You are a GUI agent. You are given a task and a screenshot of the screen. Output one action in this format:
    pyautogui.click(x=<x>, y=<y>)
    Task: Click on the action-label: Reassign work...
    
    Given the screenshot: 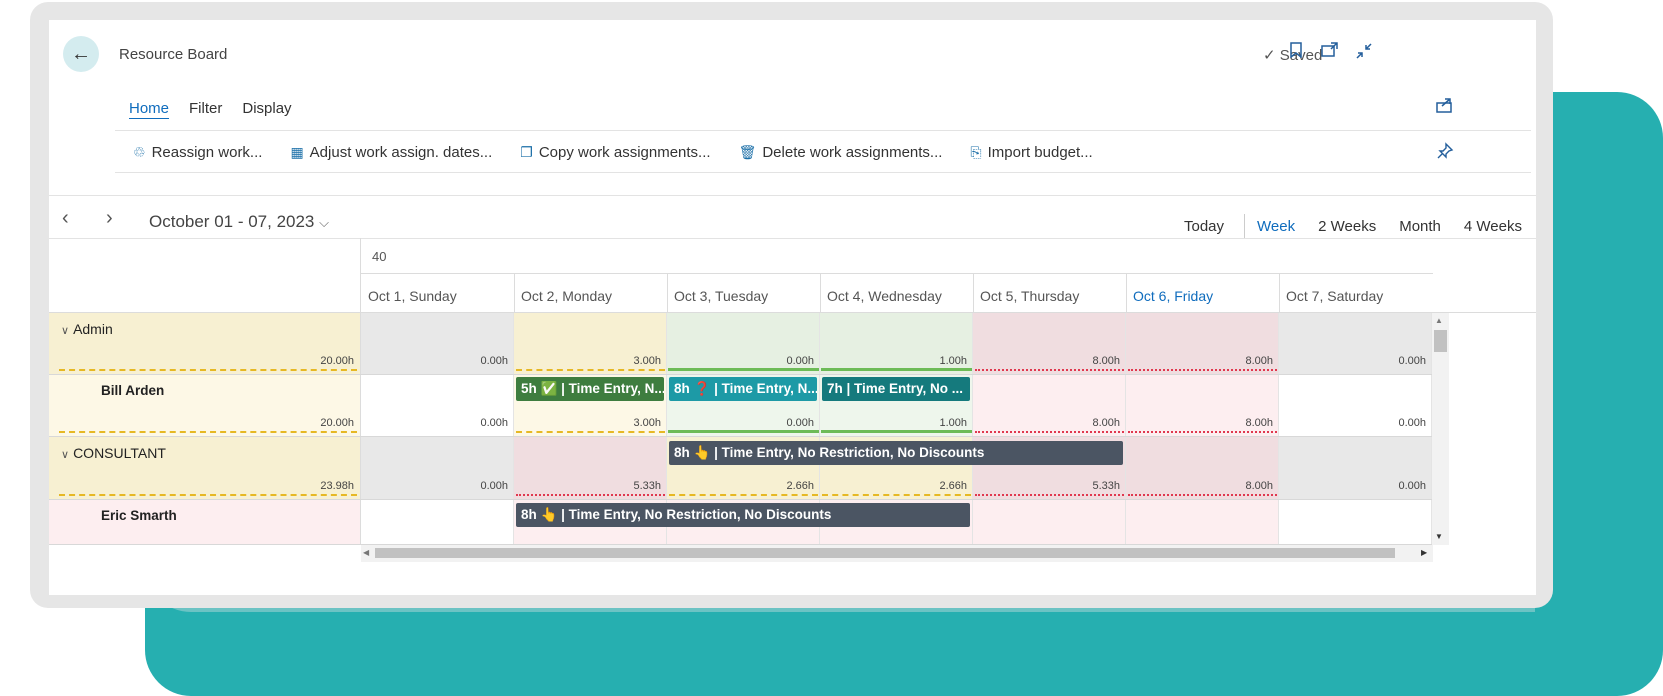 What is the action you would take?
    pyautogui.click(x=207, y=152)
    